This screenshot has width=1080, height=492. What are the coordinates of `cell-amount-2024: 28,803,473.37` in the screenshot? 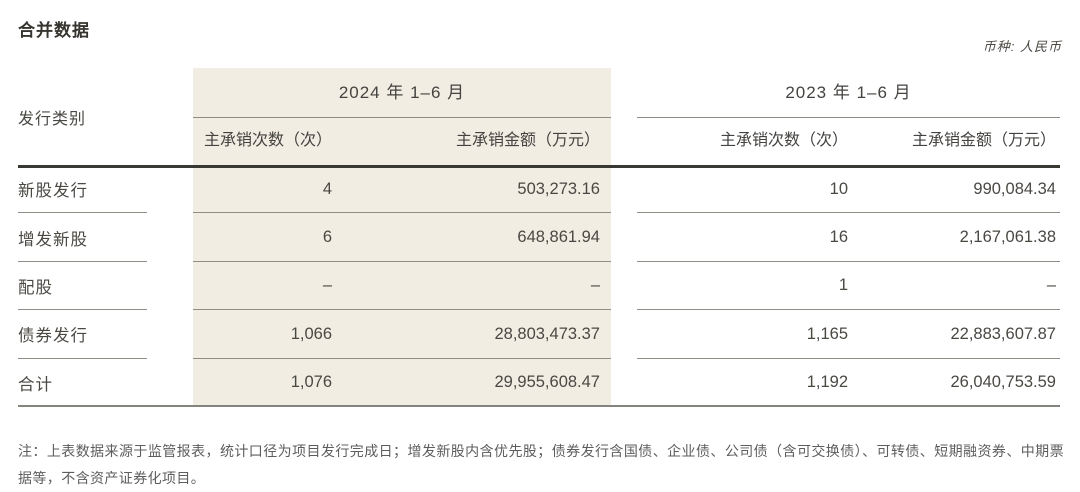 It's located at (547, 333).